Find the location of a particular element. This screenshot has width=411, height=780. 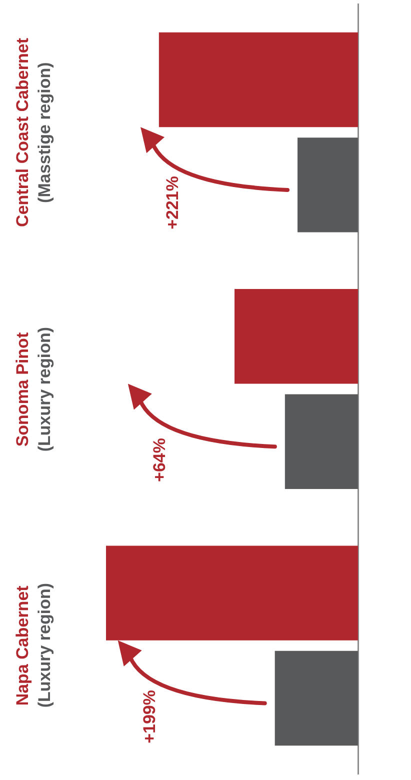

y-tick-label: Sonoma Pinot (Luxury region) is located at coordinates (33, 389).